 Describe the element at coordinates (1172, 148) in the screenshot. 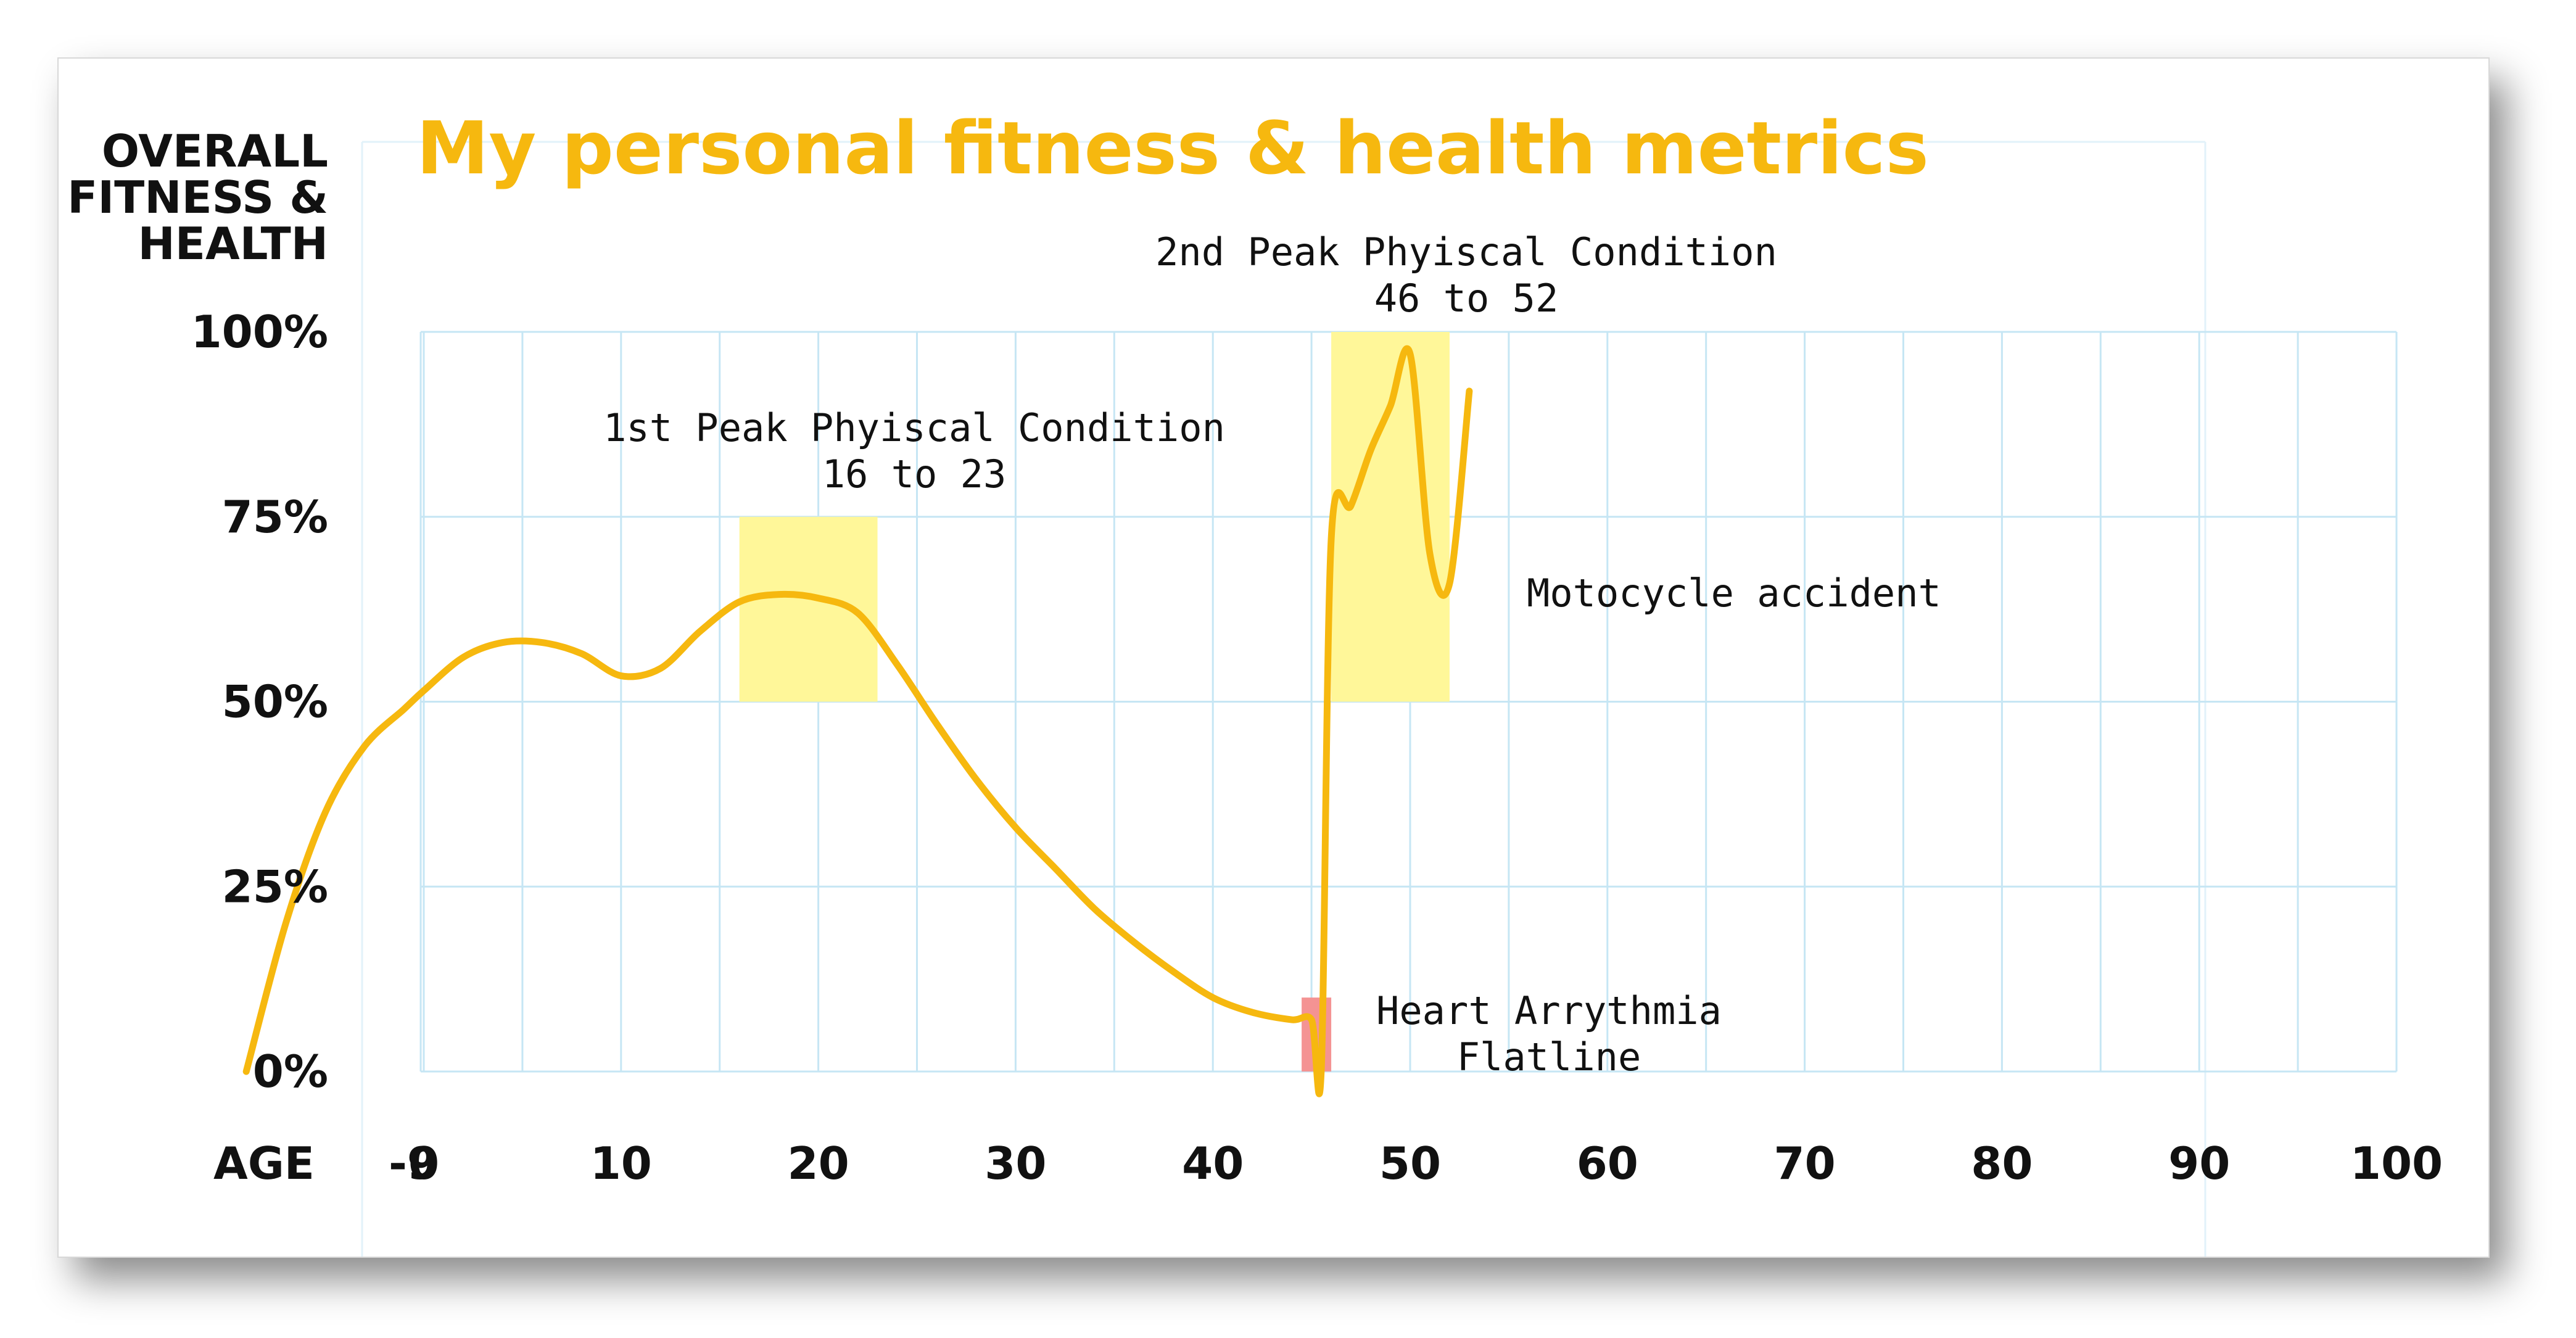

I see `chart-title: My personal fitness & health metrics` at that location.